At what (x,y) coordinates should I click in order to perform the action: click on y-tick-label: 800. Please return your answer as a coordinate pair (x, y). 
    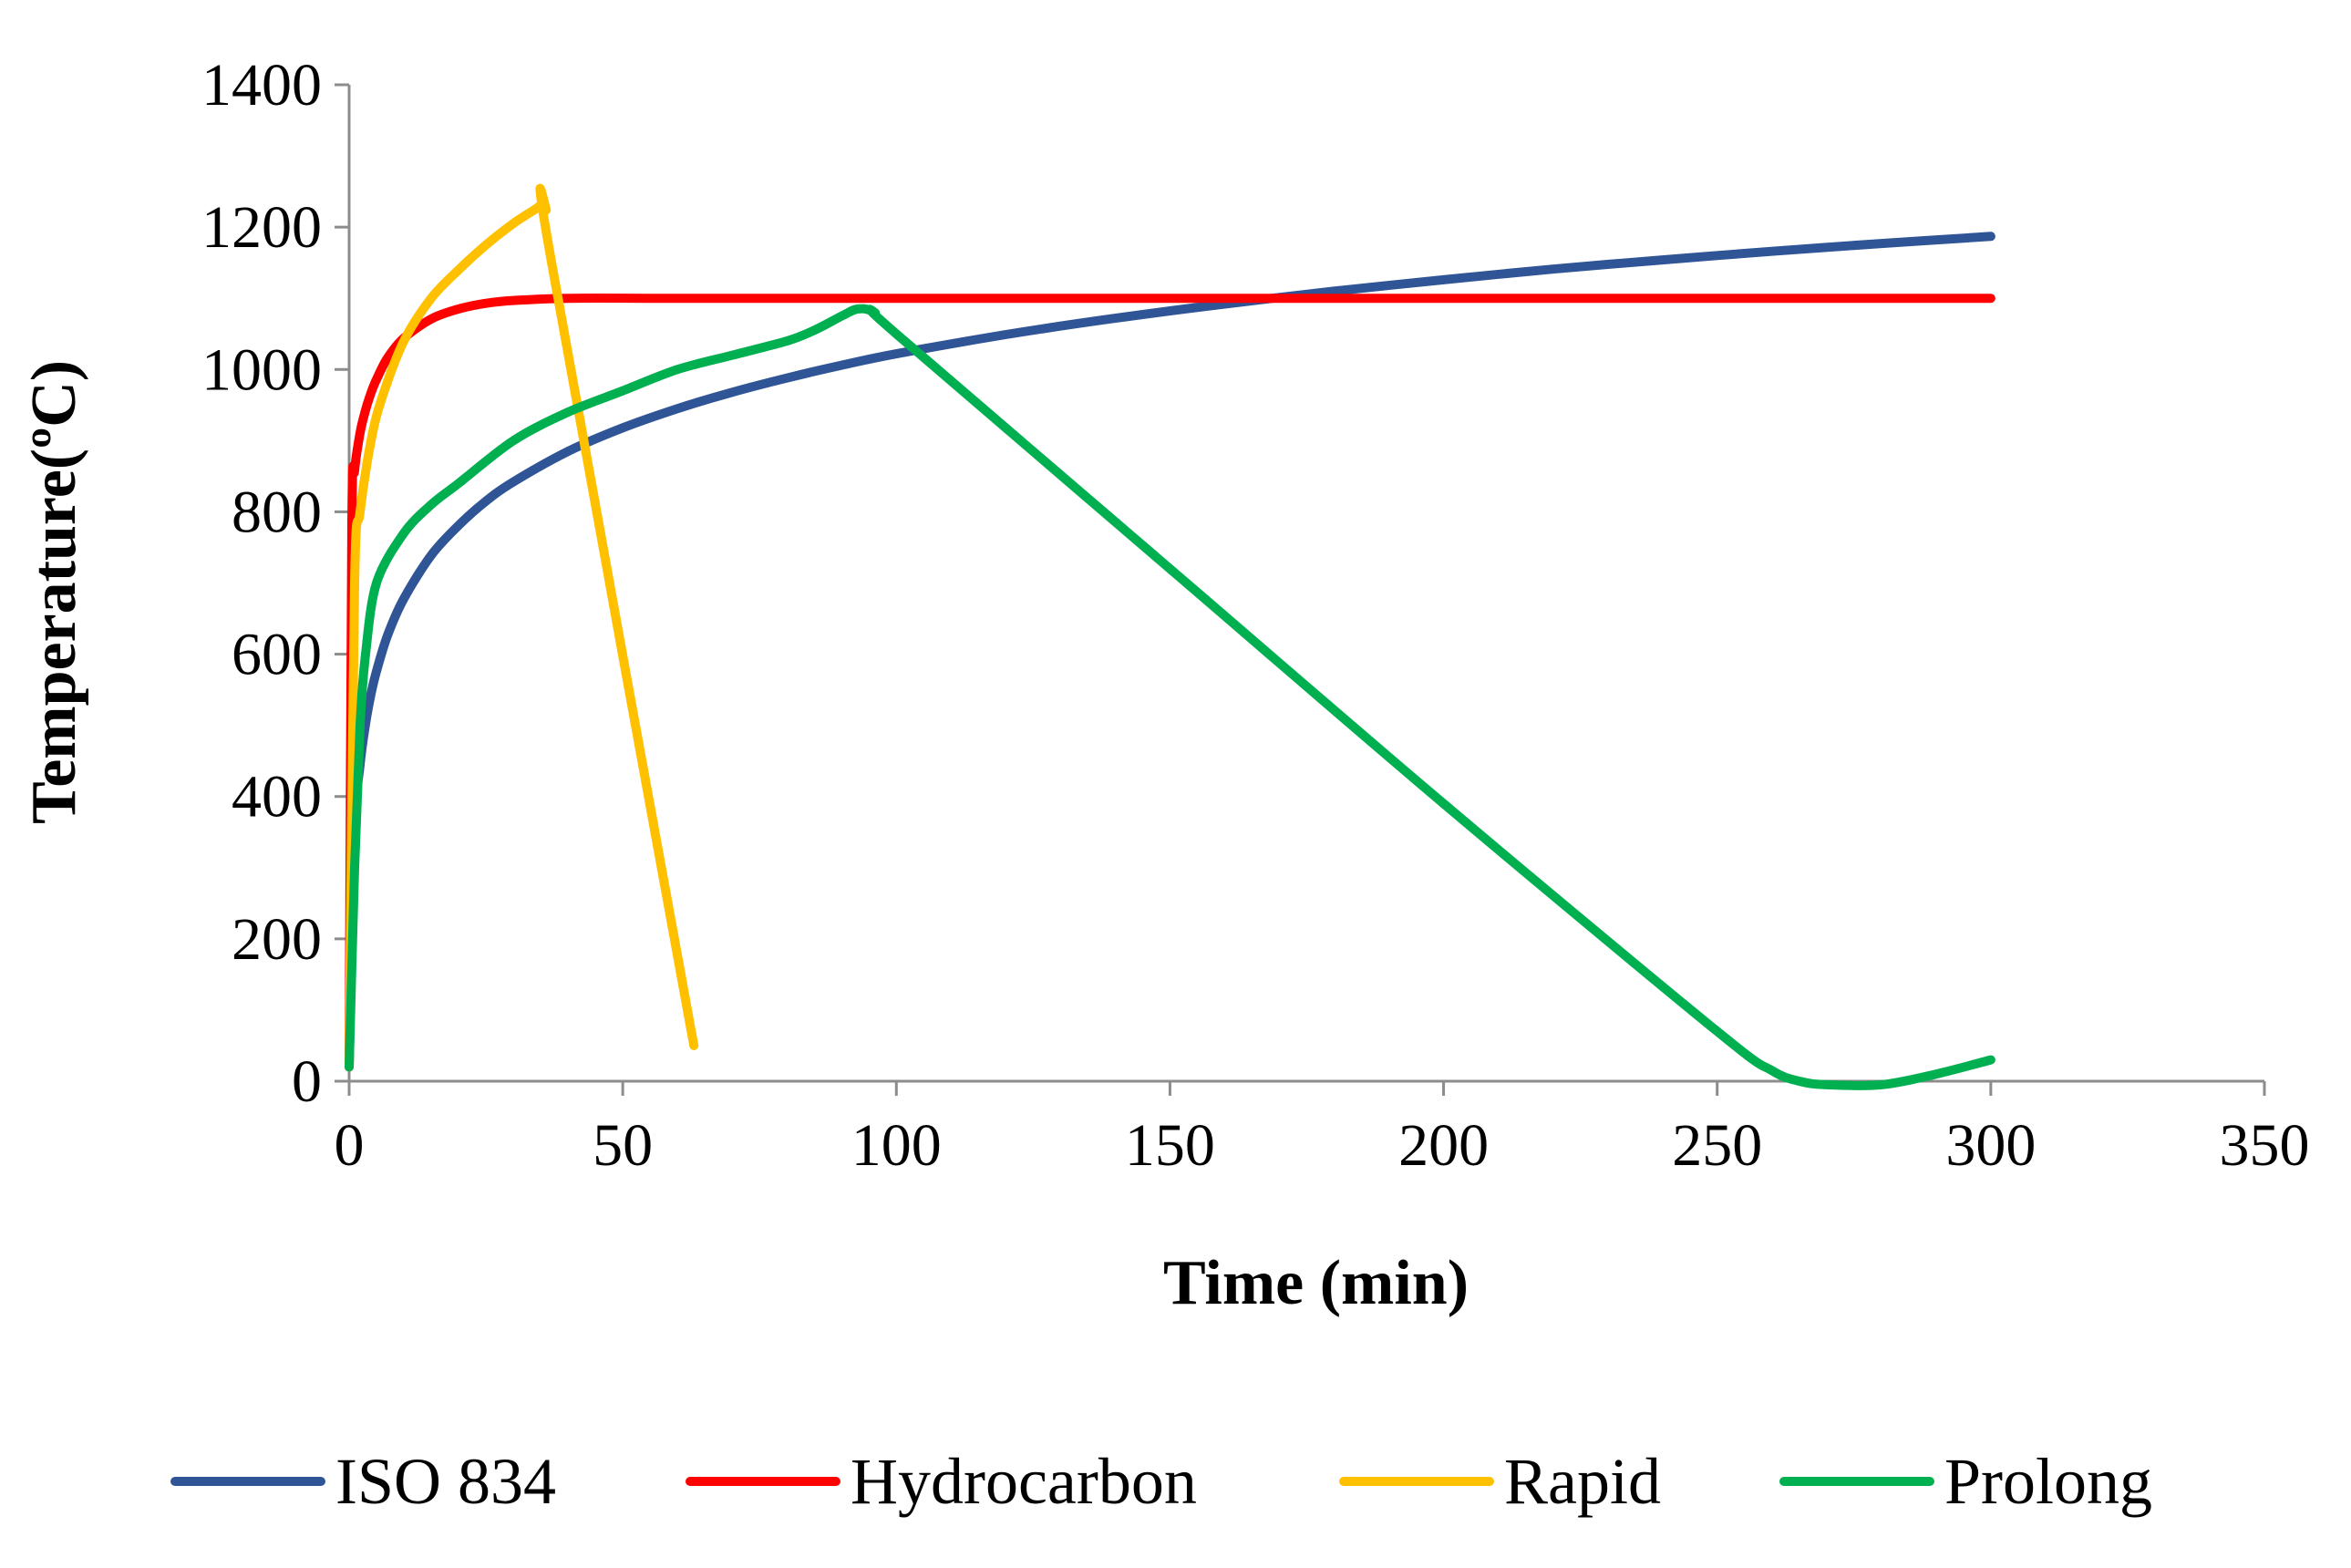
    Looking at the image, I should click on (277, 512).